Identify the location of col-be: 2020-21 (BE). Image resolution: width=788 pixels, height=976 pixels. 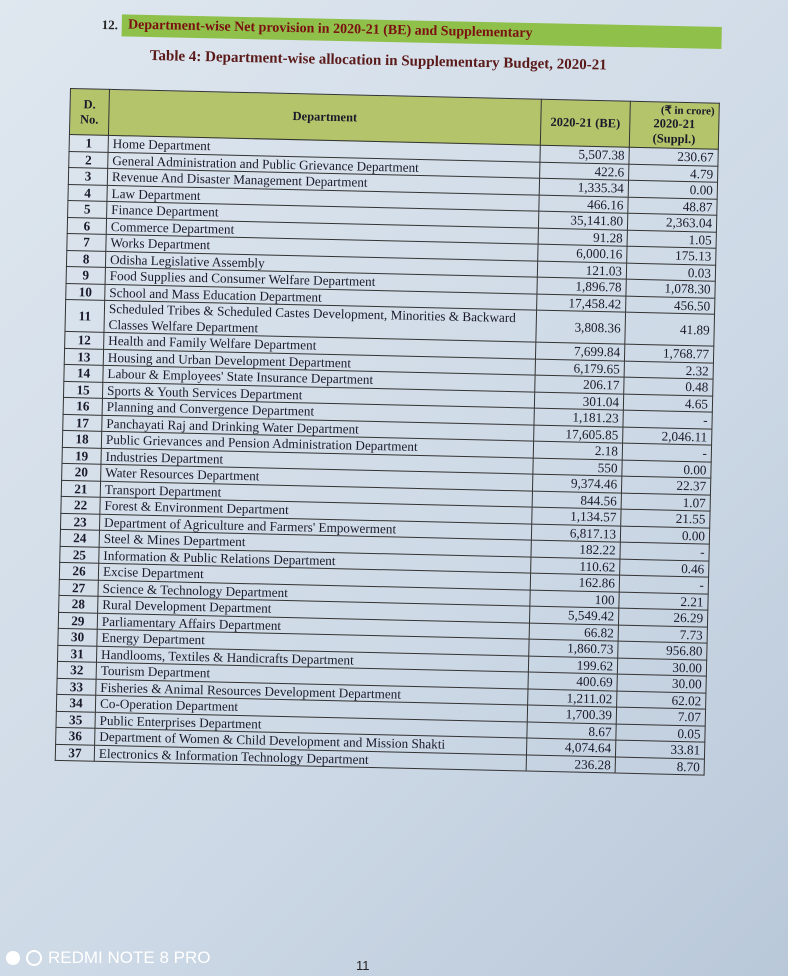
(585, 123).